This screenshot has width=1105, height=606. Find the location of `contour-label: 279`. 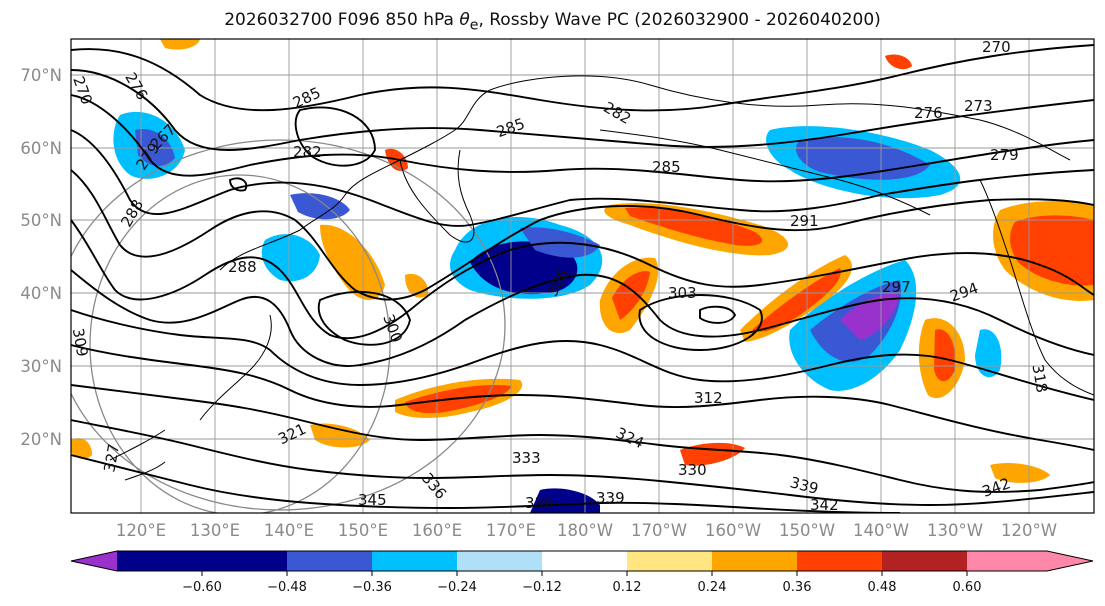

contour-label: 279 is located at coordinates (1004, 155).